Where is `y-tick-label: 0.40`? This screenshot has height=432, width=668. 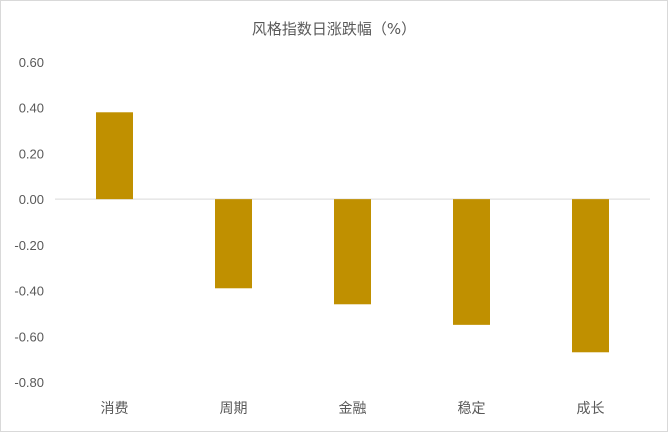
y-tick-label: 0.40 is located at coordinates (31, 108).